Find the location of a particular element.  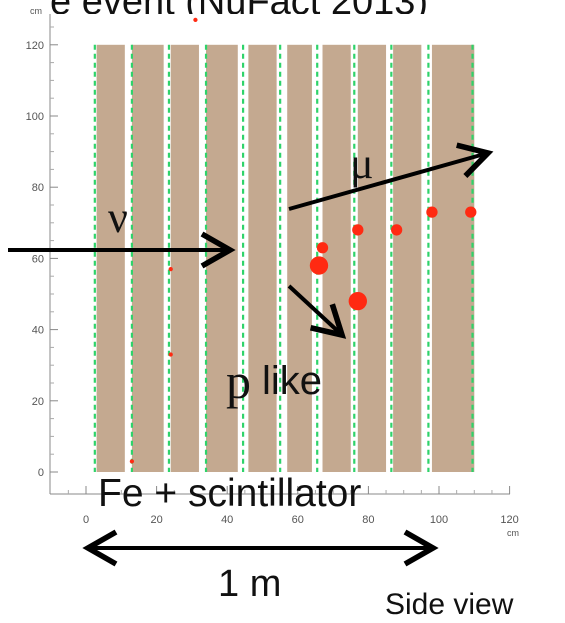

detector-label: Fe + scintillator is located at coordinates (229, 493).